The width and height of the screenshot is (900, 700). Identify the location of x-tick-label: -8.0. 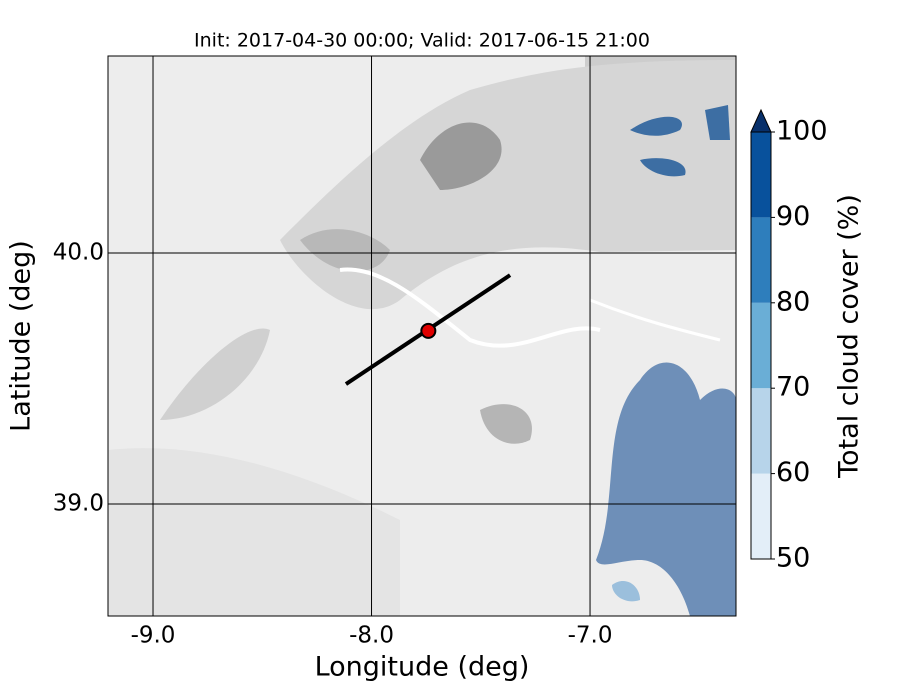
(371, 636).